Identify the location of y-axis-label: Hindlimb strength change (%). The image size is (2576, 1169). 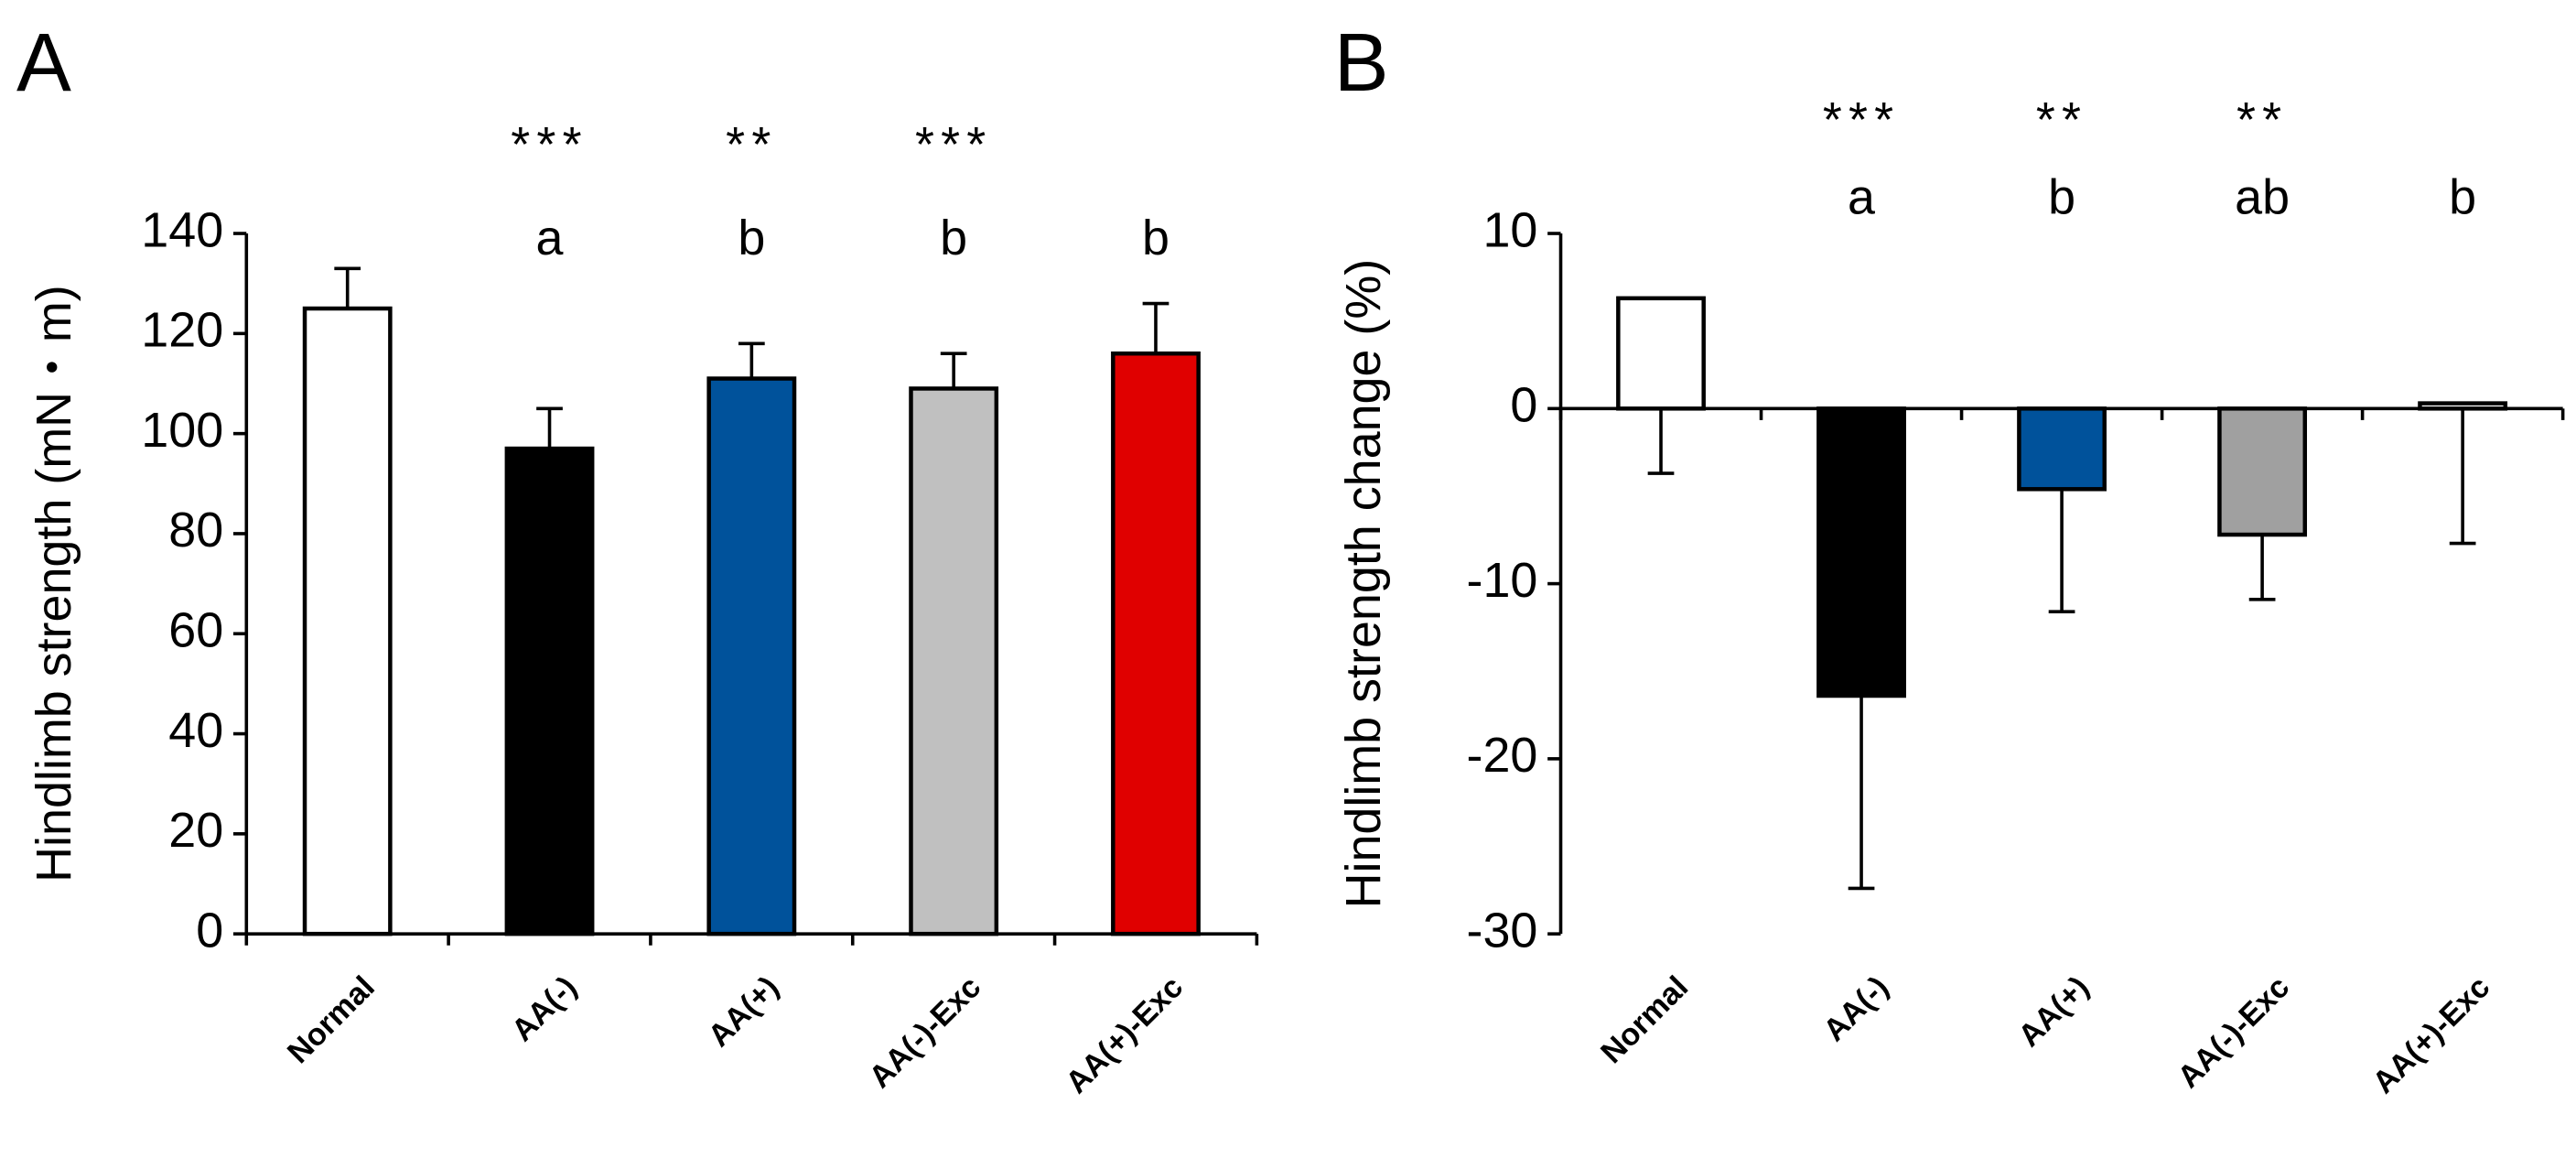
(1363, 584).